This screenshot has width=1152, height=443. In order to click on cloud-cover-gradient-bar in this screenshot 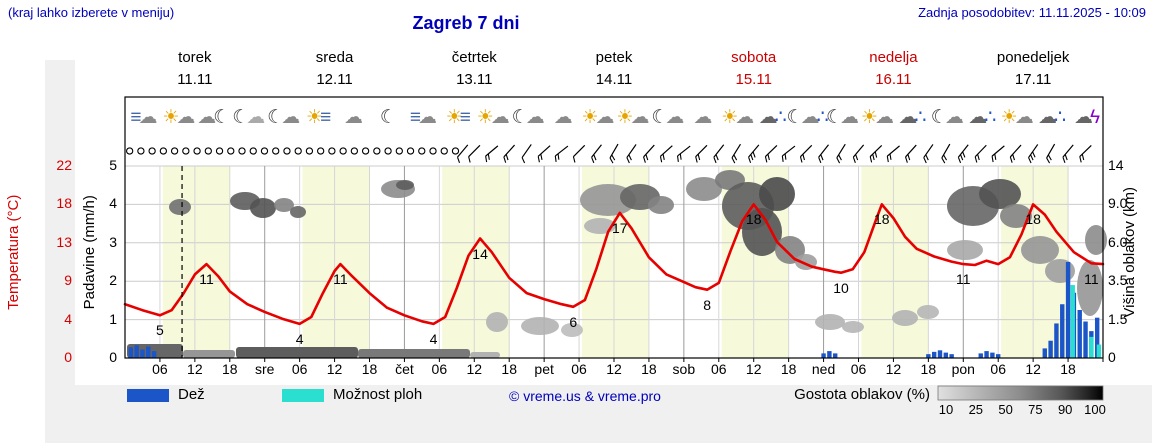, I will do `click(1020, 393)`.